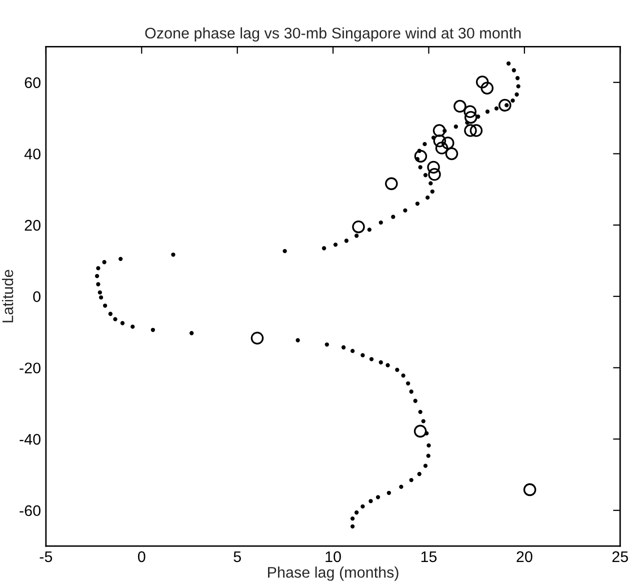  I want to click on x-axis-title: Phase lag (months), so click(333, 573).